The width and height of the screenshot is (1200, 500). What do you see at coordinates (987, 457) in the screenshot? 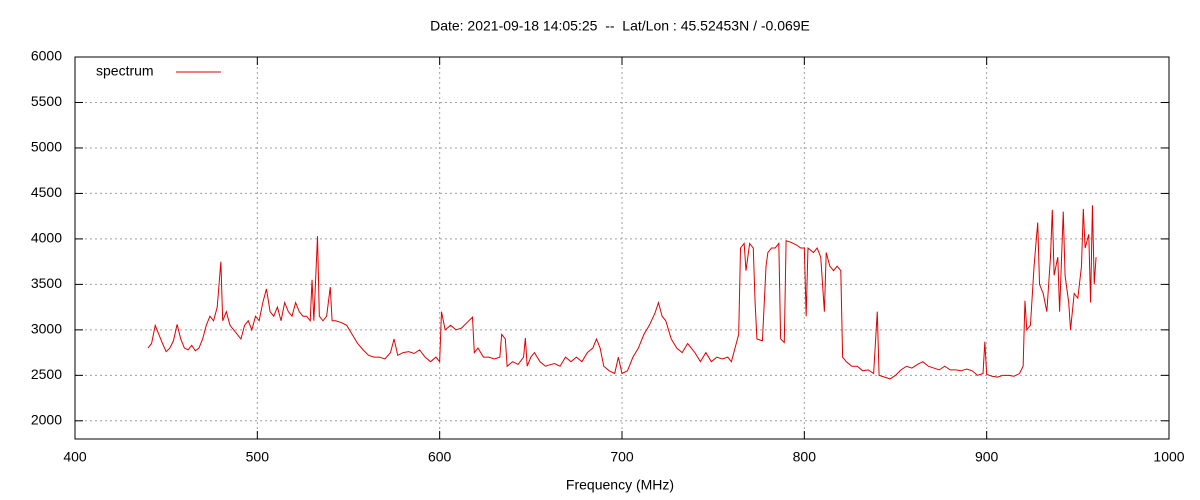
I see `x-tick-label: 900` at bounding box center [987, 457].